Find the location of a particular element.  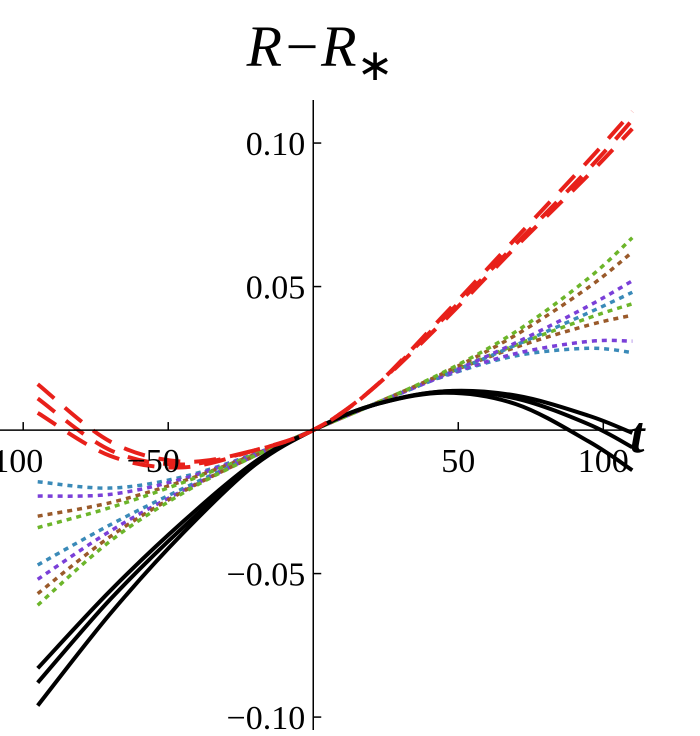

x-tick-label: −100 is located at coordinates (21, 461).